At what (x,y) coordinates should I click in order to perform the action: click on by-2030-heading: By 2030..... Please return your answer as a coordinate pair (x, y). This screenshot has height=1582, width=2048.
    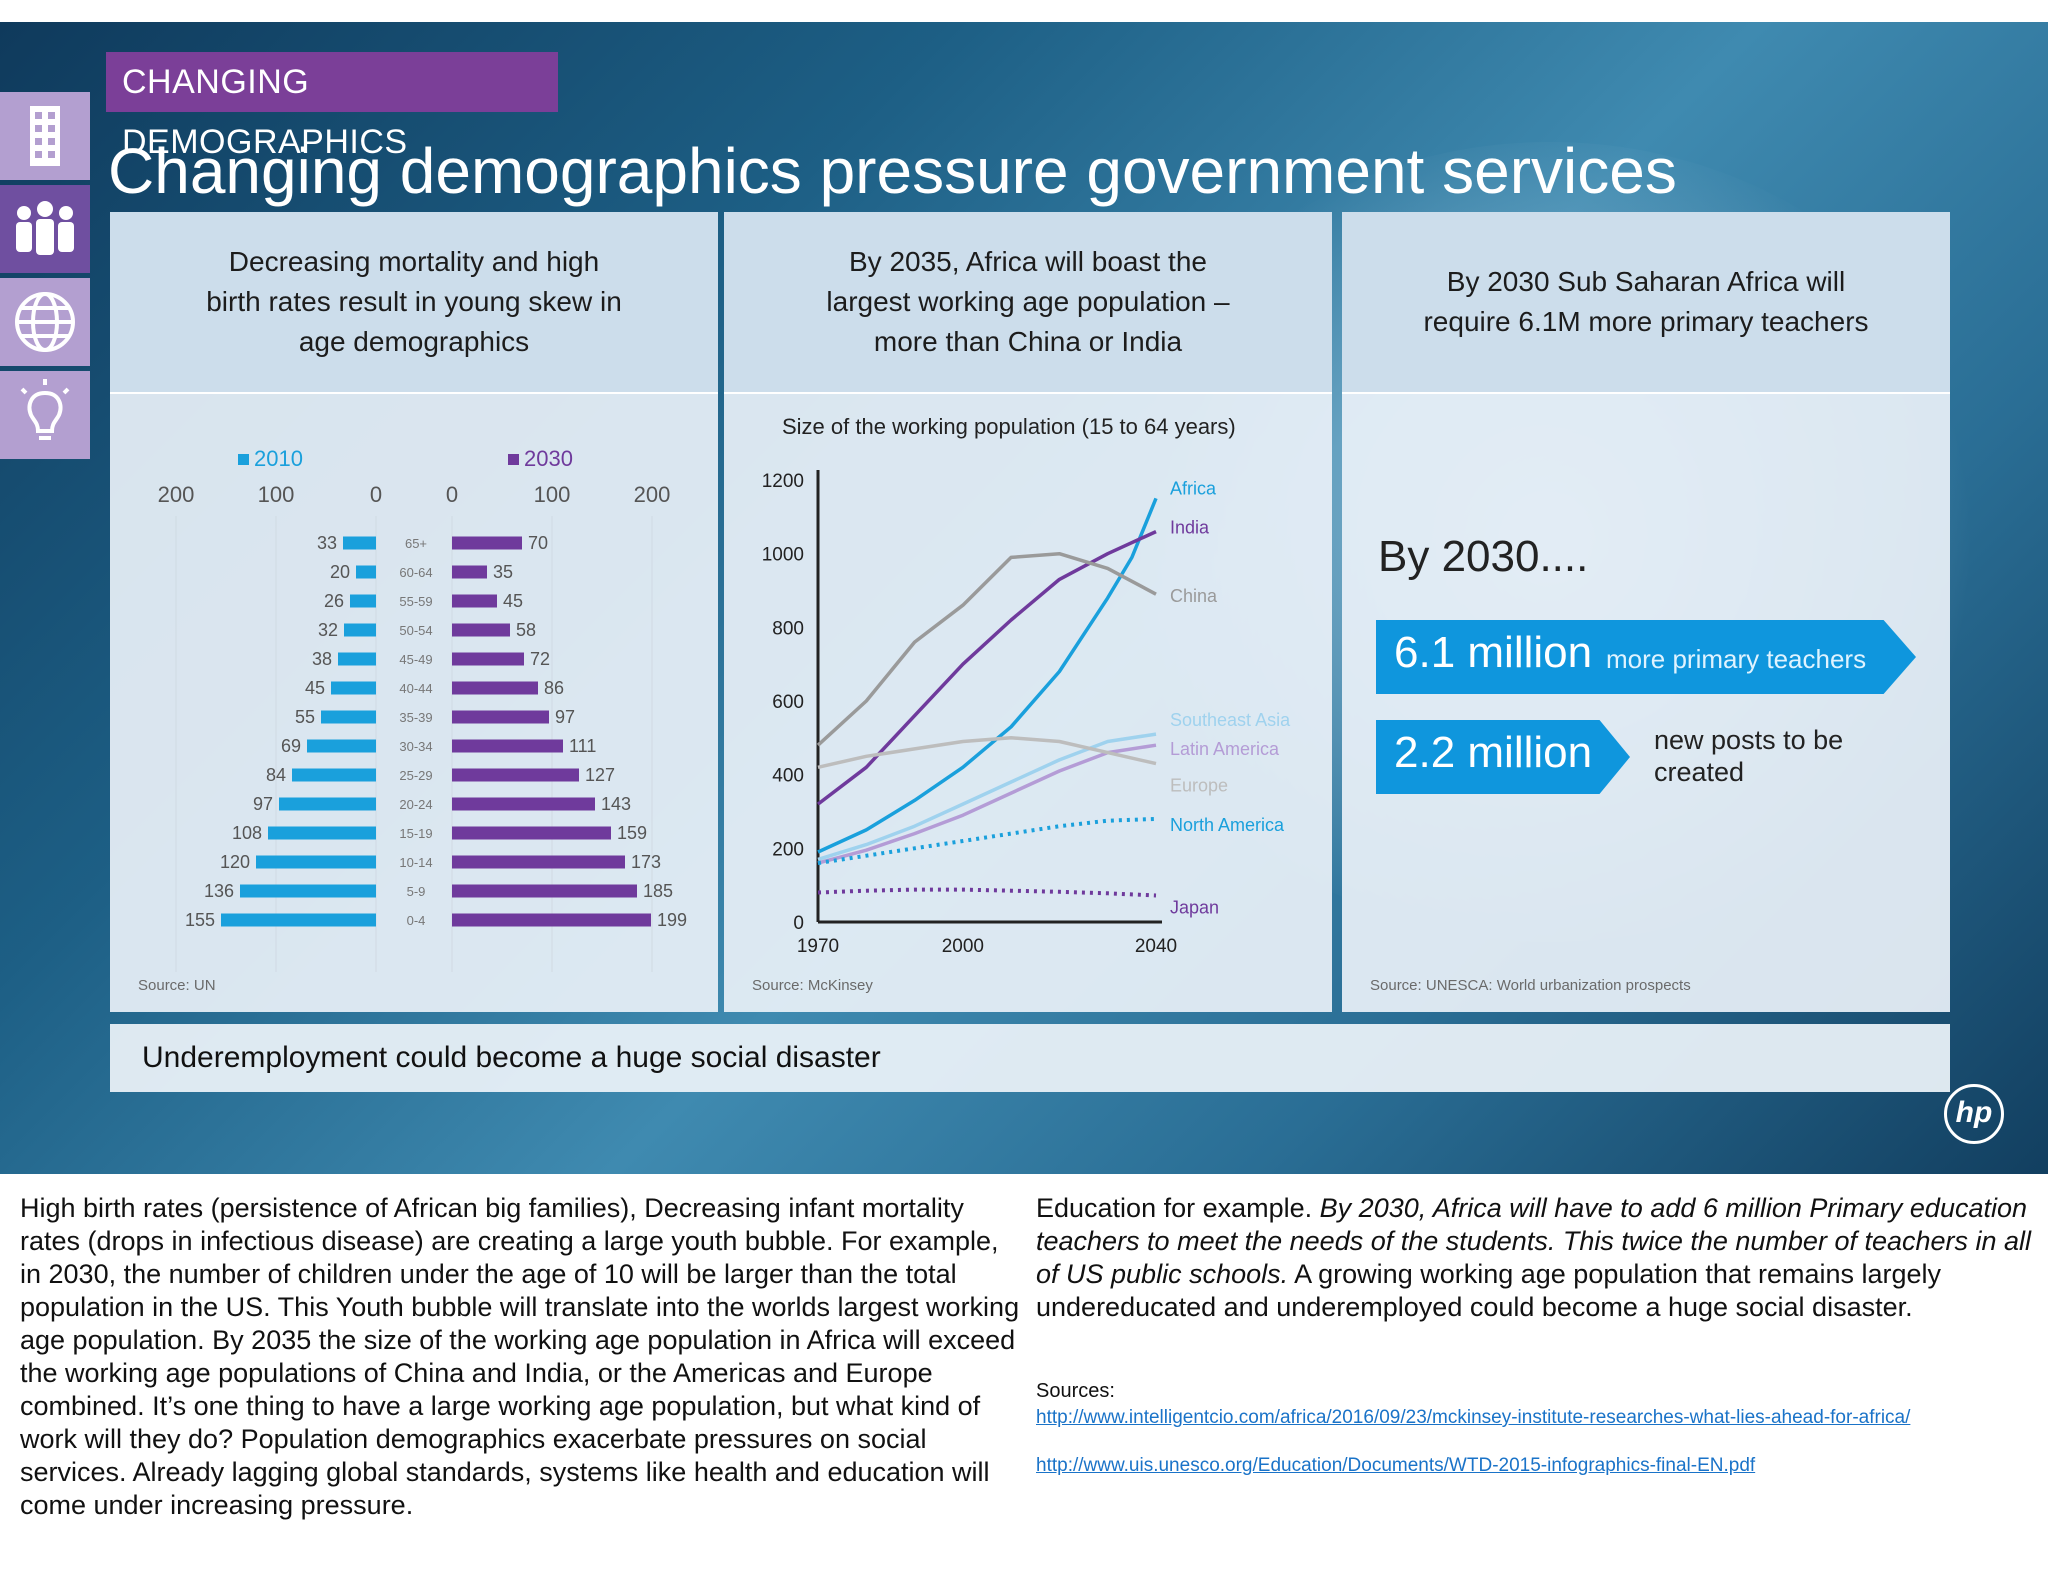
    Looking at the image, I should click on (1483, 556).